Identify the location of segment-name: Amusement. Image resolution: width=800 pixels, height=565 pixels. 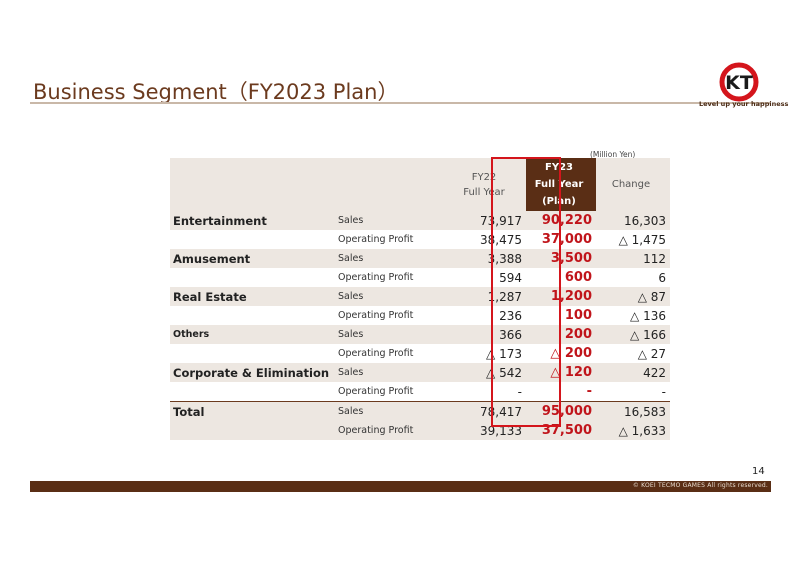
(252, 258).